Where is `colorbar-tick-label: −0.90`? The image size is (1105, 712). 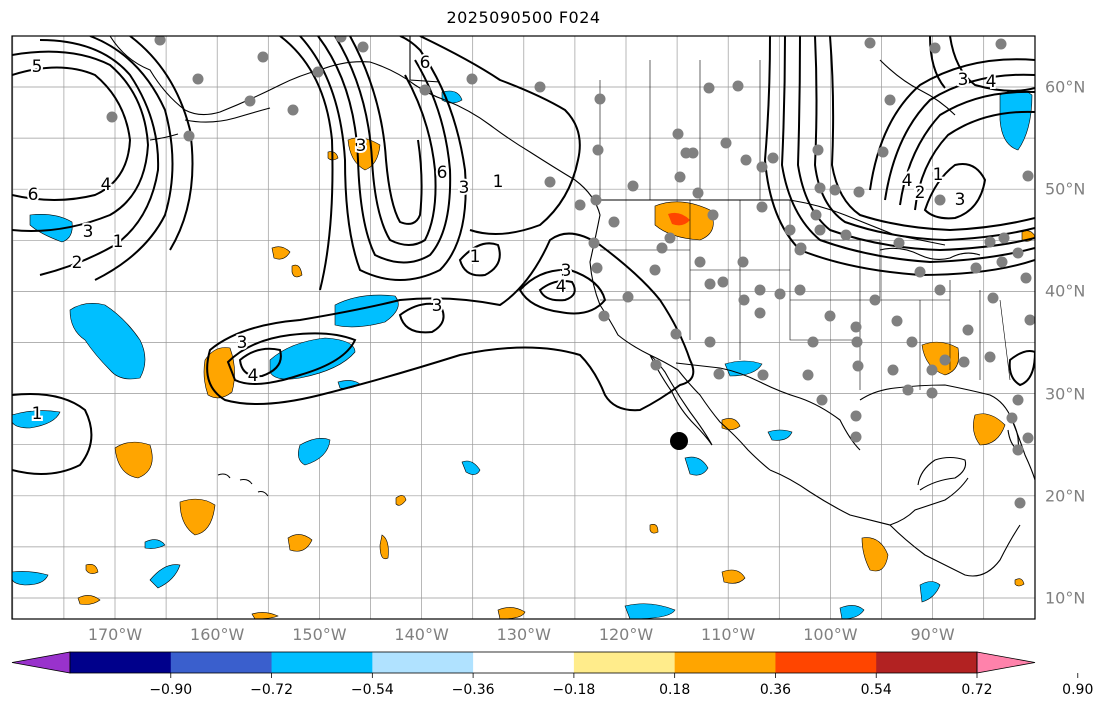
colorbar-tick-label: −0.90 is located at coordinates (171, 690).